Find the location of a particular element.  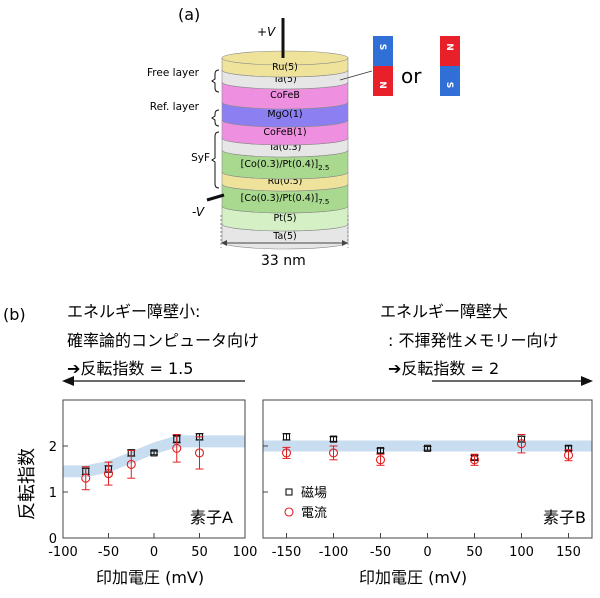

legend-label: 磁場 is located at coordinates (314, 493).